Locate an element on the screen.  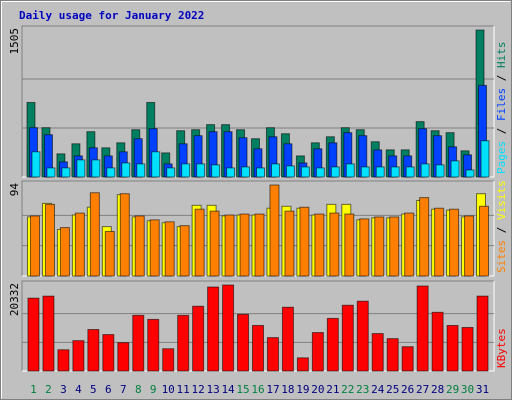
x-tick-label: 8 is located at coordinates (138, 389).